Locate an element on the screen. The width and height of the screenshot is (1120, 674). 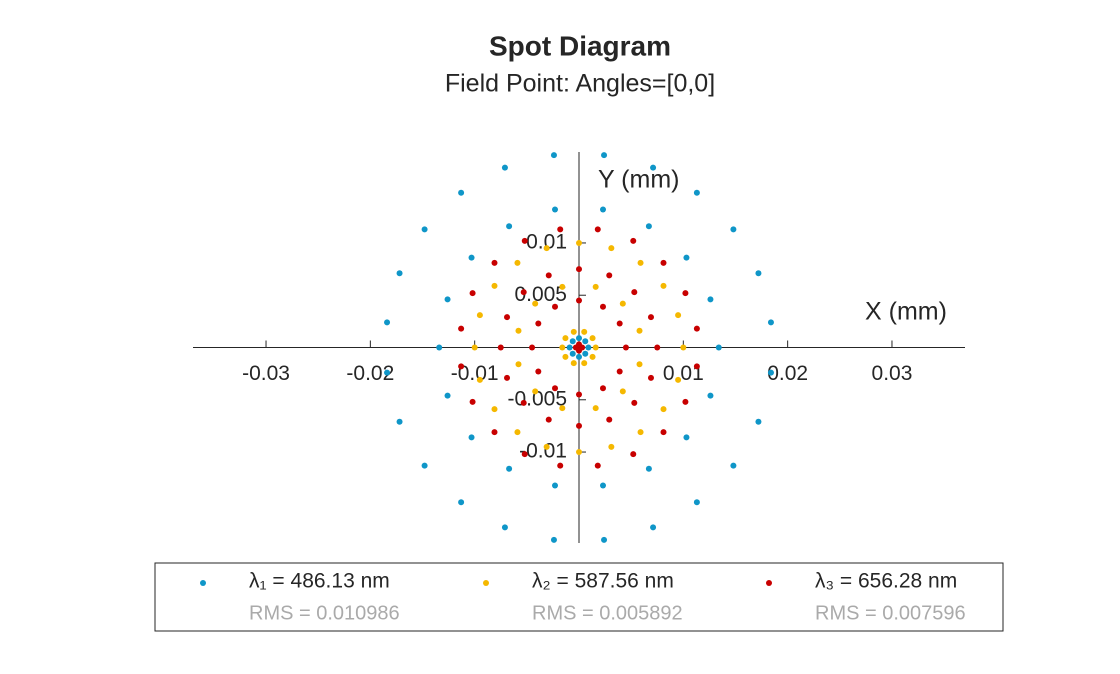
y-tick-label: 0.005 is located at coordinates (540, 294).